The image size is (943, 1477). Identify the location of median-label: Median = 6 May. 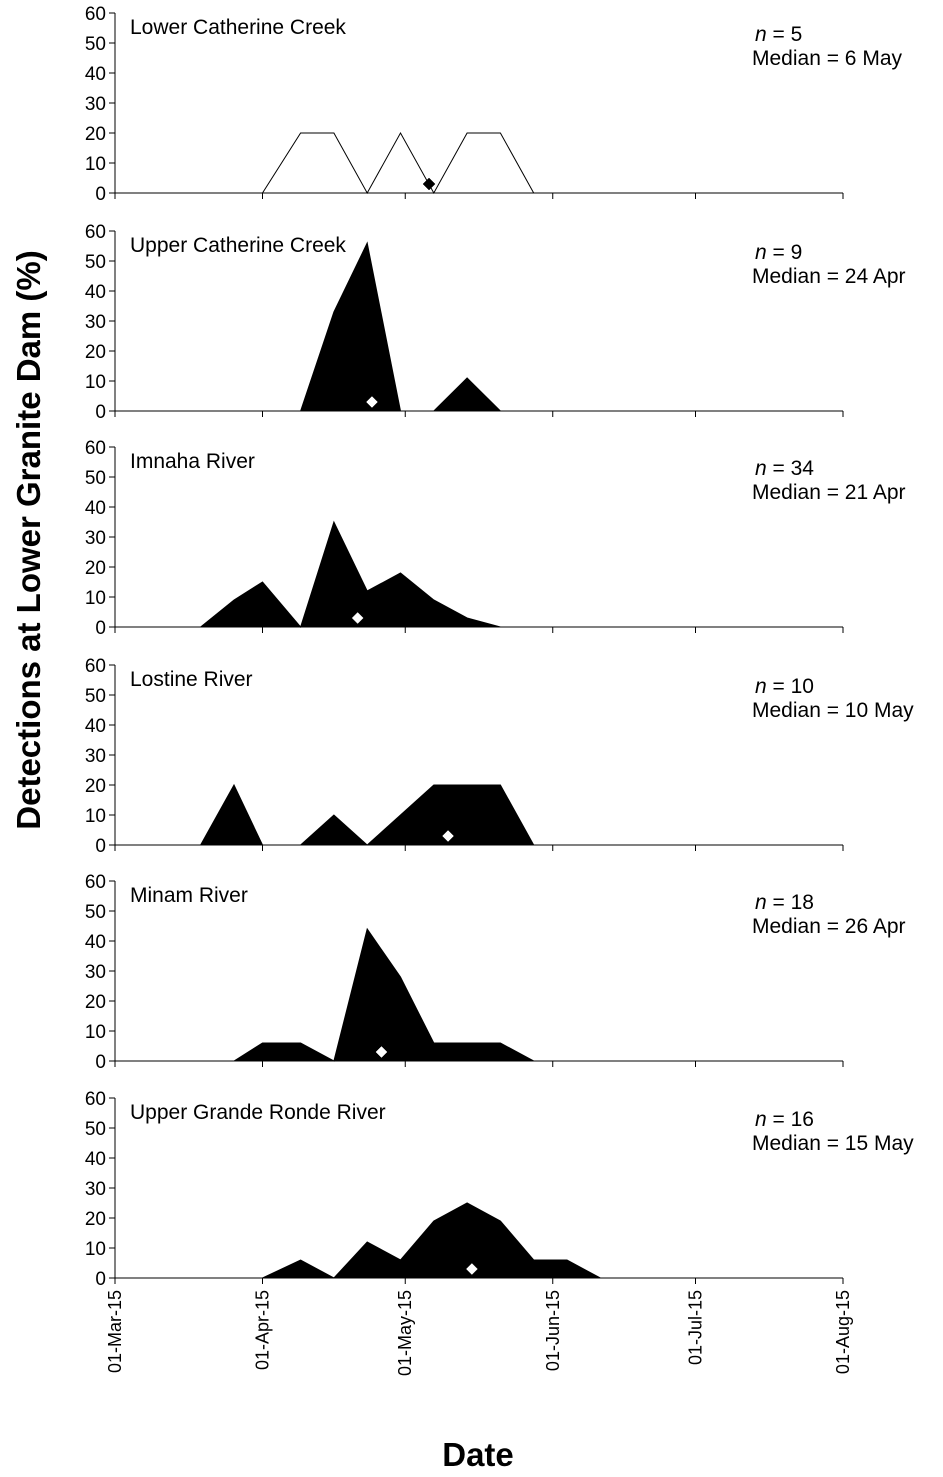
(827, 58).